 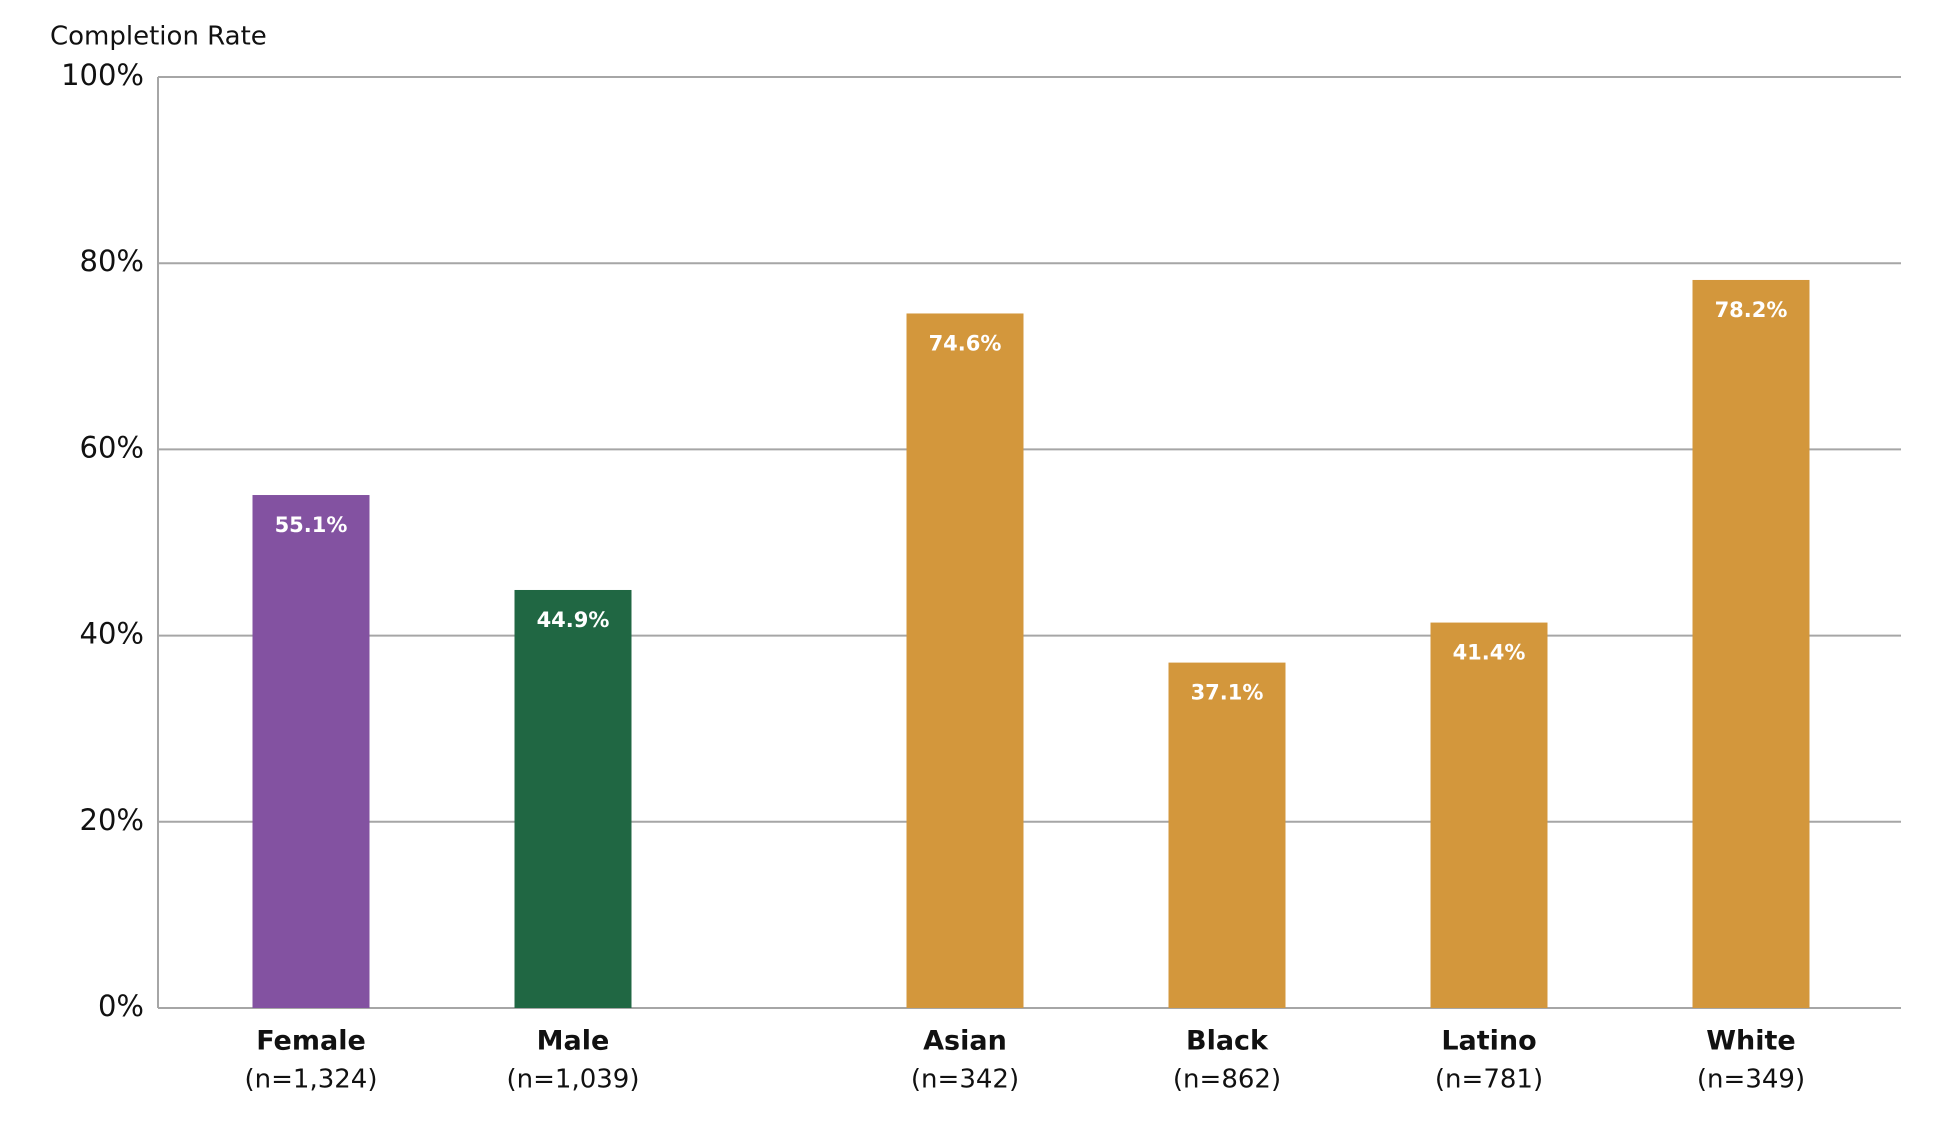 I want to click on x-tick-label: Female, so click(x=311, y=1041).